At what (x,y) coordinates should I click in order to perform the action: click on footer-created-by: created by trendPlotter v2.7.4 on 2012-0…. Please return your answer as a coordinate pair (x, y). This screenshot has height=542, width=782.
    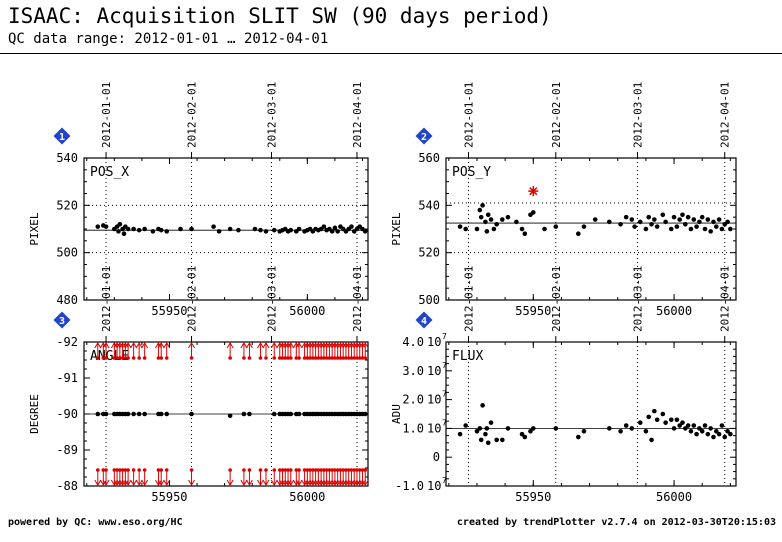
    Looking at the image, I should click on (616, 522).